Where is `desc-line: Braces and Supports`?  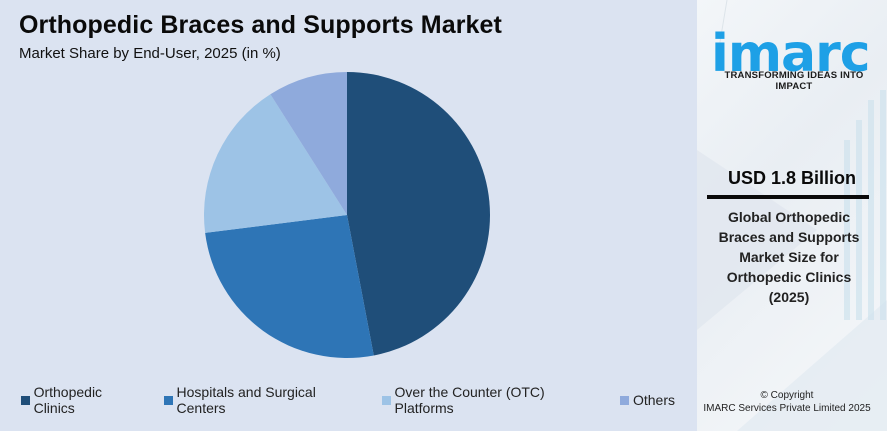
desc-line: Braces and Supports is located at coordinates (789, 237).